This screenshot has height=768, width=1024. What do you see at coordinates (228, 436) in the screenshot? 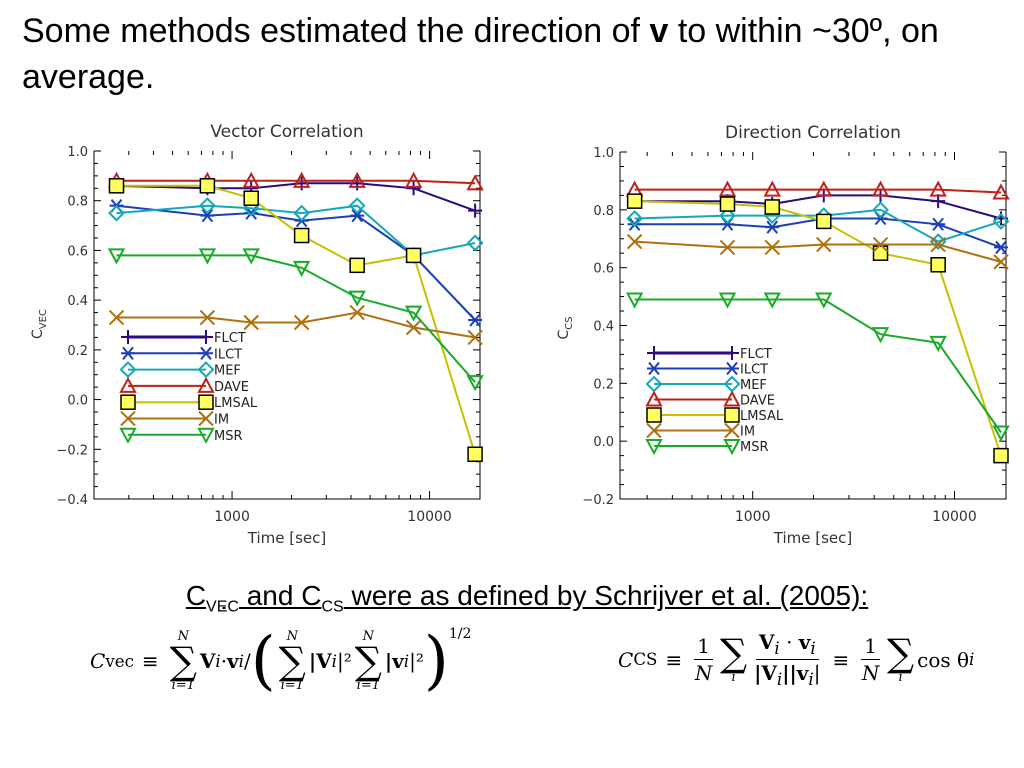
I see `legend-label: MSR` at bounding box center [228, 436].